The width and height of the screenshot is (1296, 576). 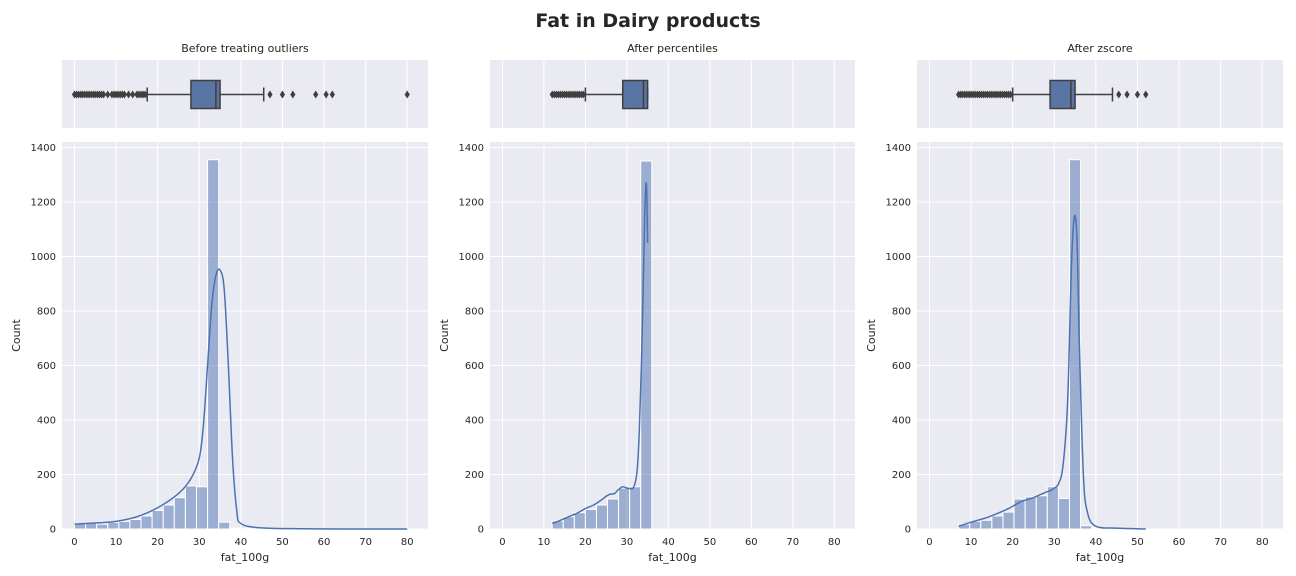 I want to click on boxplot-background, so click(x=672, y=94).